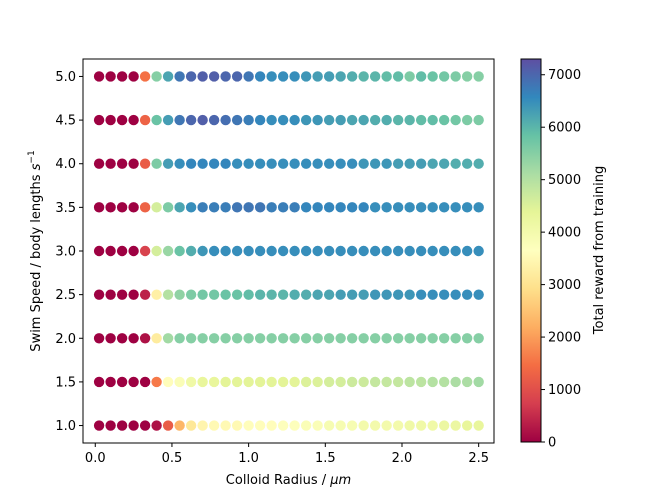 This screenshot has height=498, width=664. I want to click on colorbar-tick-label: 5000, so click(564, 180).